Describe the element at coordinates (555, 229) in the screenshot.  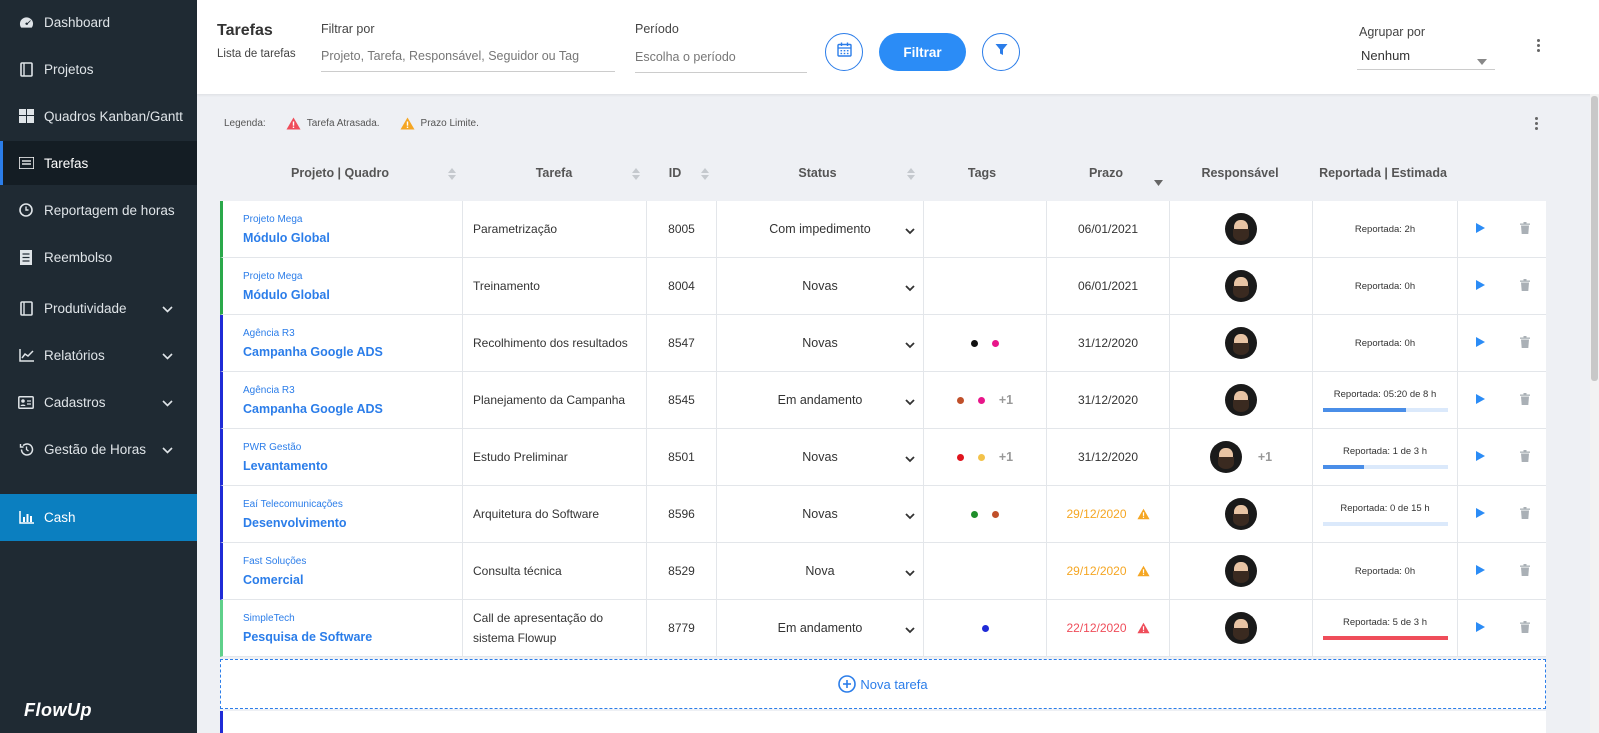
I see `task-name: Parametrização` at that location.